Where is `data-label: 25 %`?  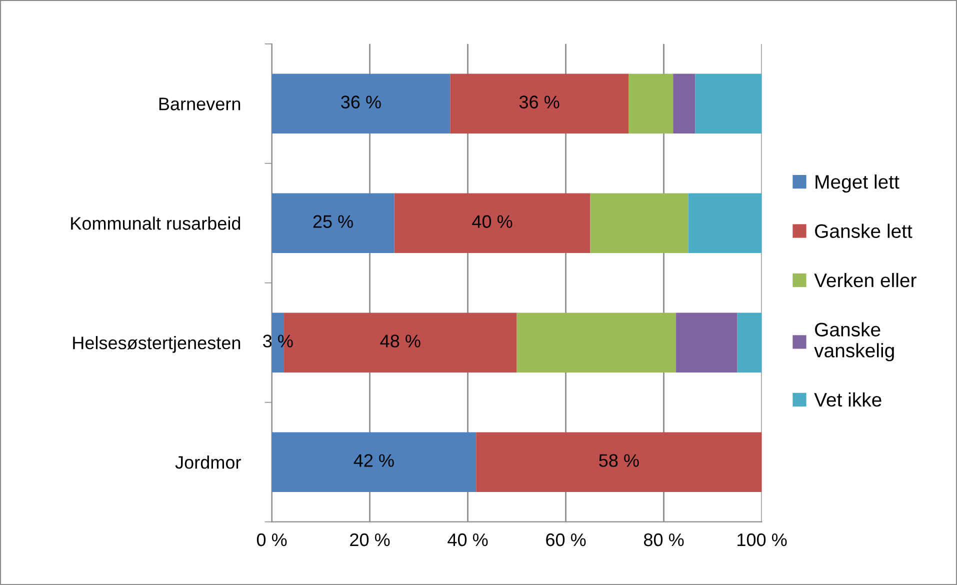 data-label: 25 % is located at coordinates (333, 221).